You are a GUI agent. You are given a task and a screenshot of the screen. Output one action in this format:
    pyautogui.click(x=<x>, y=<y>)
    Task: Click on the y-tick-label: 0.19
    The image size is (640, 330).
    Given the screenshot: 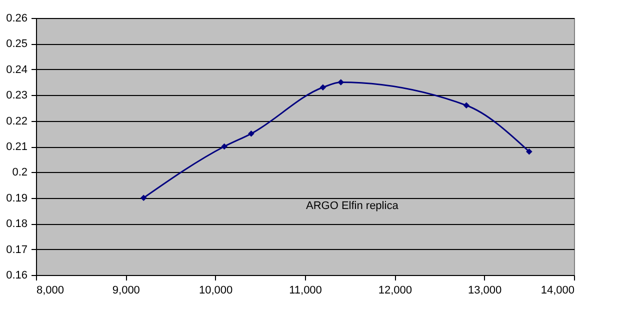 What is the action you would take?
    pyautogui.click(x=17, y=198)
    